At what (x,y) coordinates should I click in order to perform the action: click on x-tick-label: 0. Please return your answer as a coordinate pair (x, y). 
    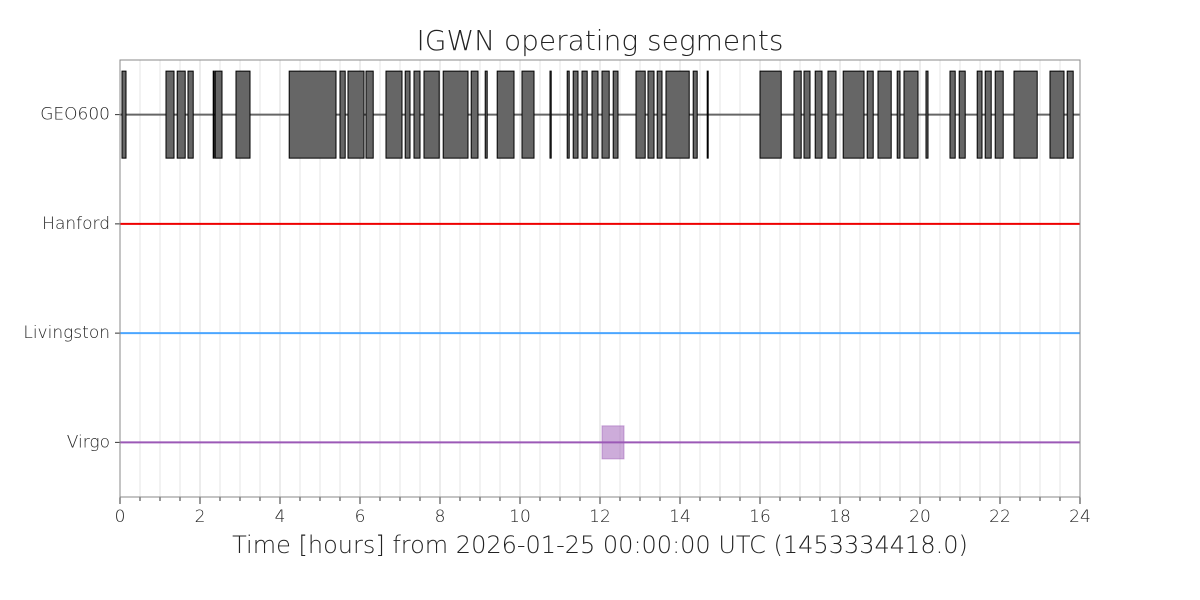
    Looking at the image, I should click on (120, 517).